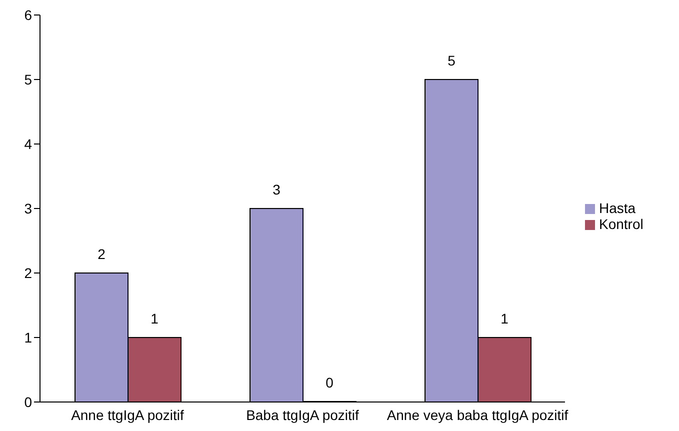  I want to click on data-label: 5, so click(452, 60).